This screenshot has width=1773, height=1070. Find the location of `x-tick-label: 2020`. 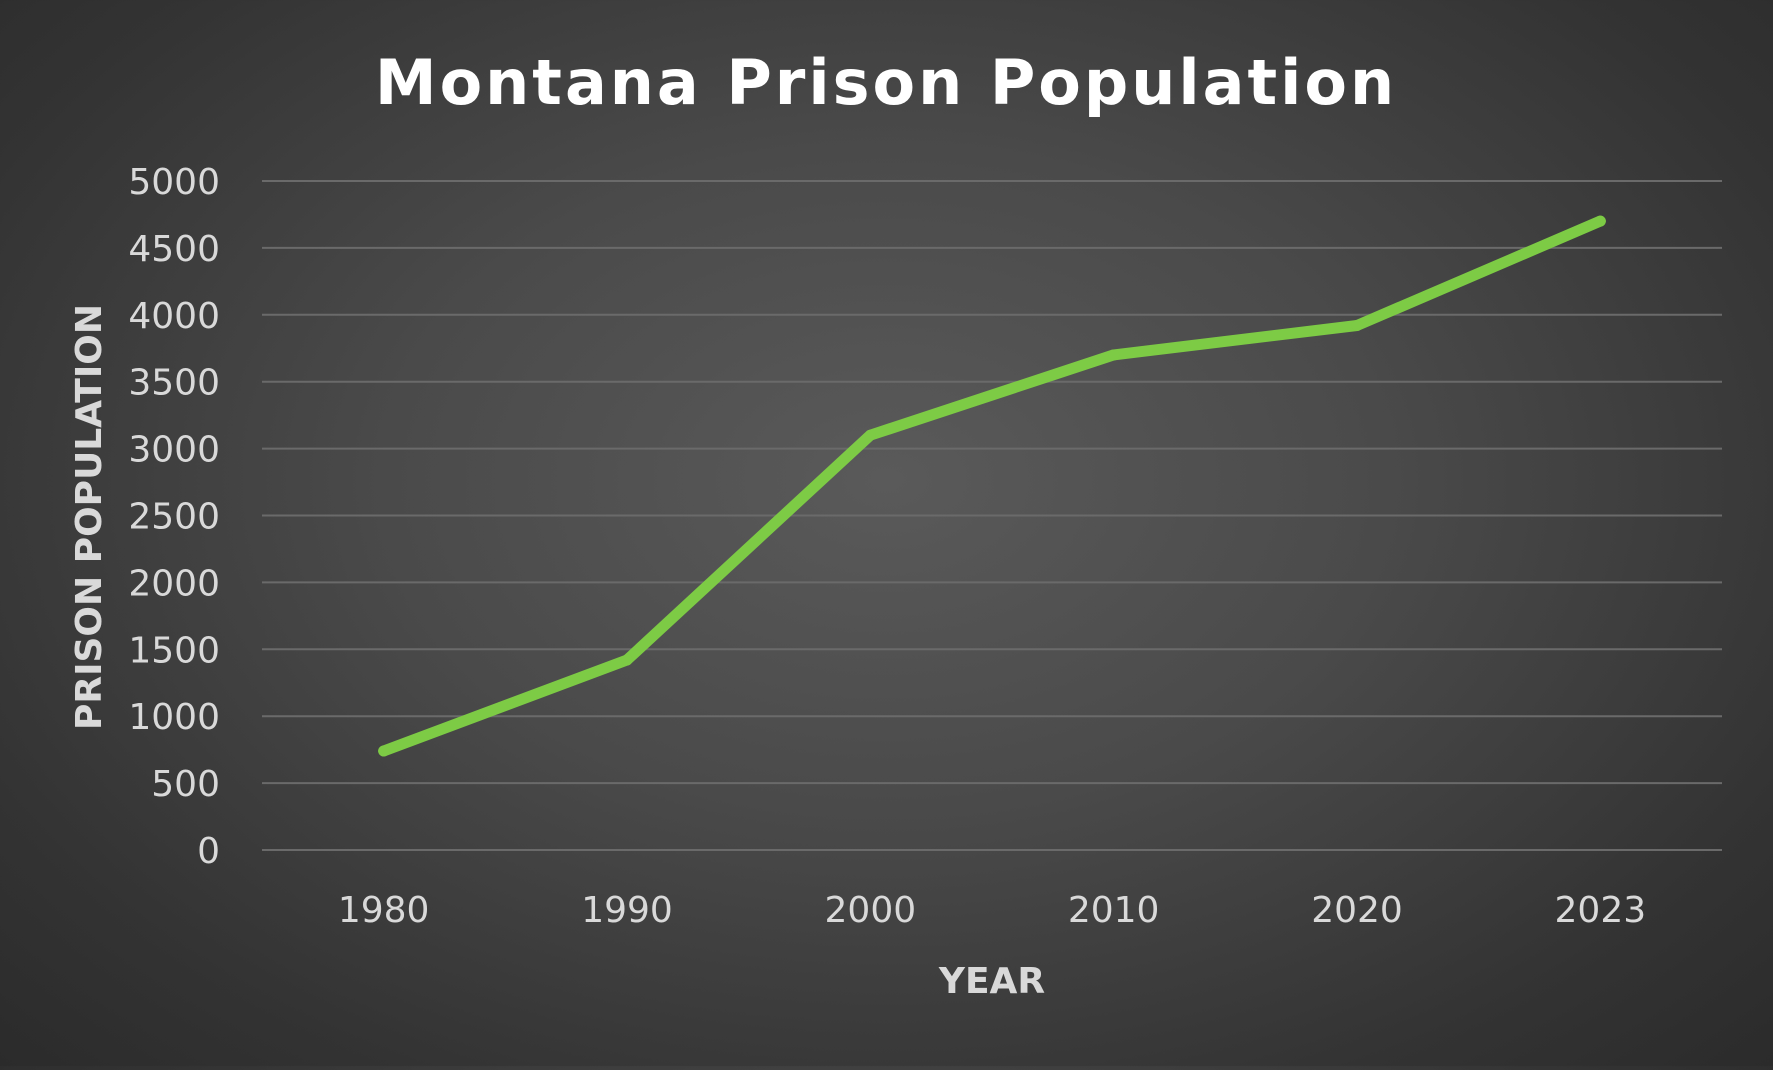

x-tick-label: 2020 is located at coordinates (1357, 910).